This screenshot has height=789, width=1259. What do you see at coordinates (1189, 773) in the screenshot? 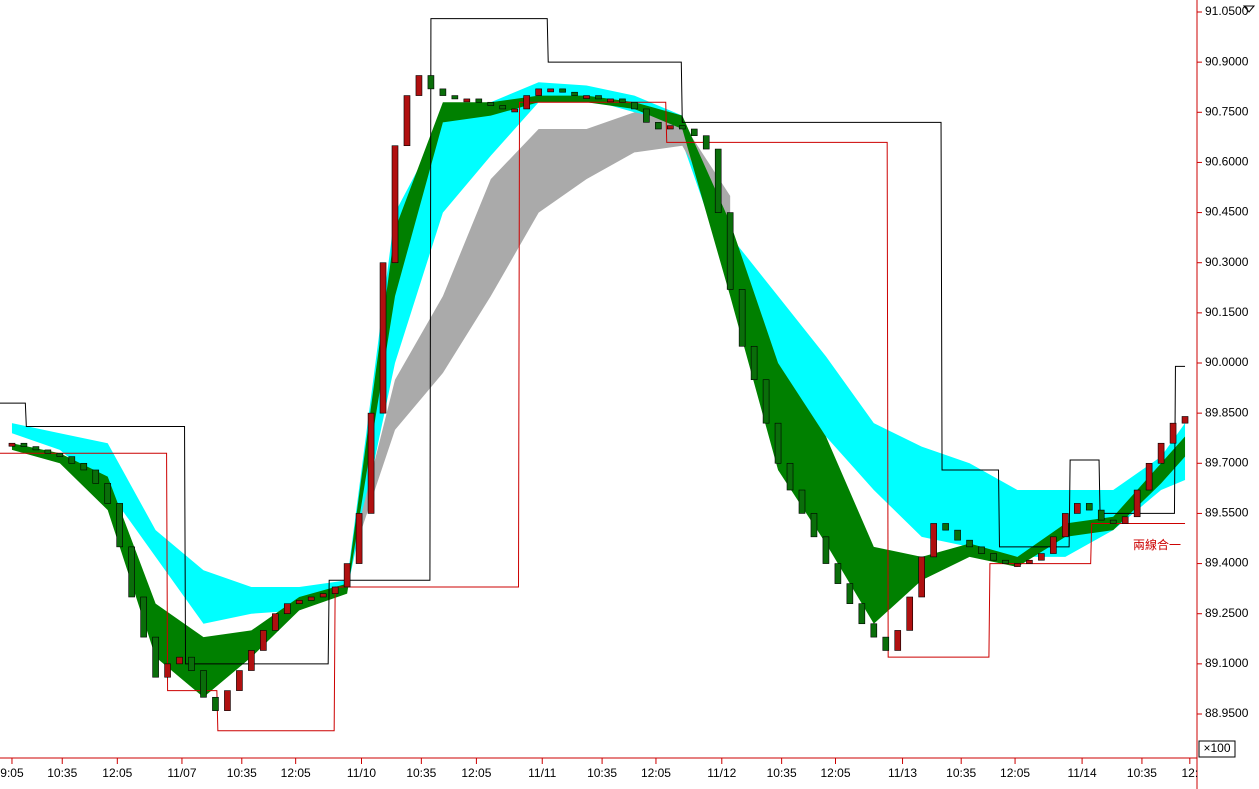
I see `x-tick-label: 12:` at bounding box center [1189, 773].